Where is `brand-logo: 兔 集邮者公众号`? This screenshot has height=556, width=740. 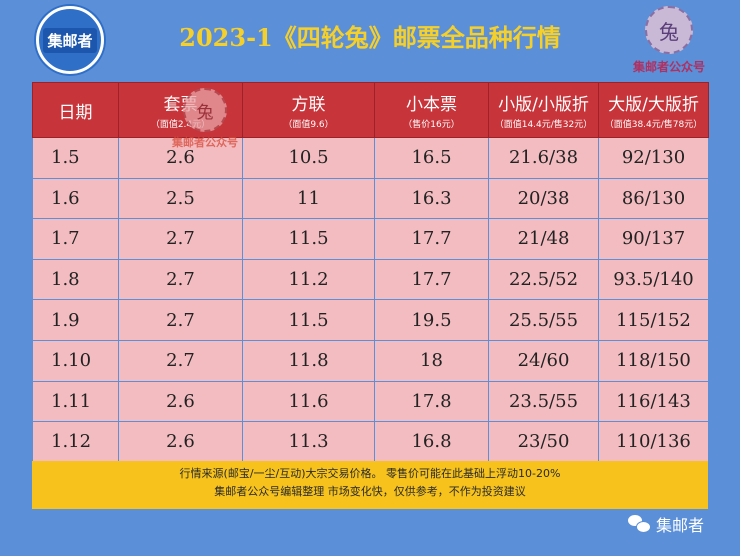
brand-logo: 兔 集邮者公众号 is located at coordinates (669, 41).